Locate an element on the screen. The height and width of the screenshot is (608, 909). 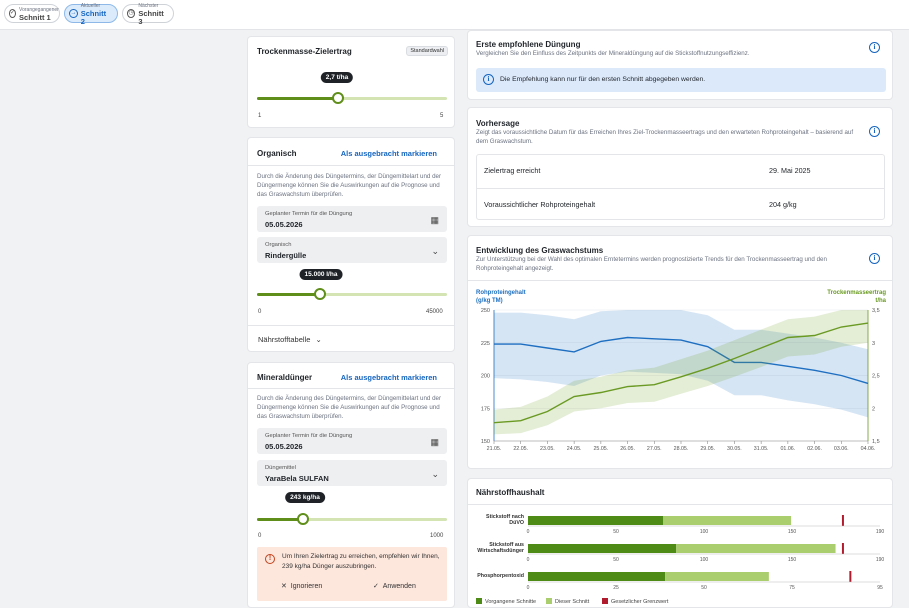
nutrient-tick-label: 25 is located at coordinates (616, 588).